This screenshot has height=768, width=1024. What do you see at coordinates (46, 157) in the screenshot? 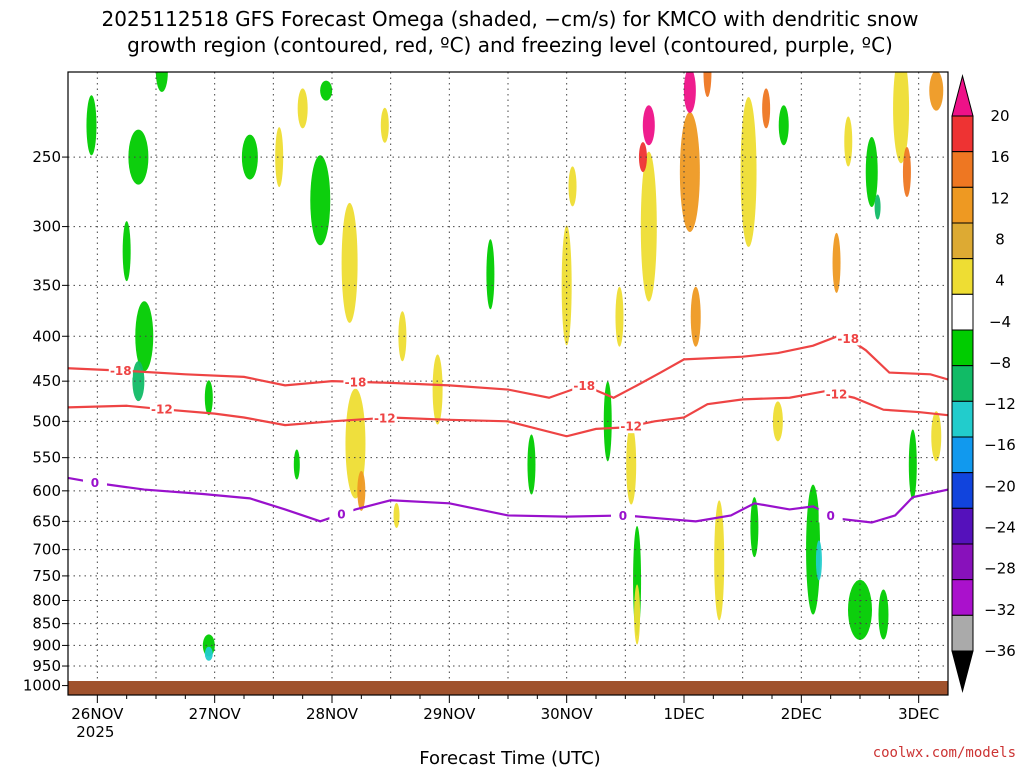
I see `y-tick-label: 250` at bounding box center [46, 157].